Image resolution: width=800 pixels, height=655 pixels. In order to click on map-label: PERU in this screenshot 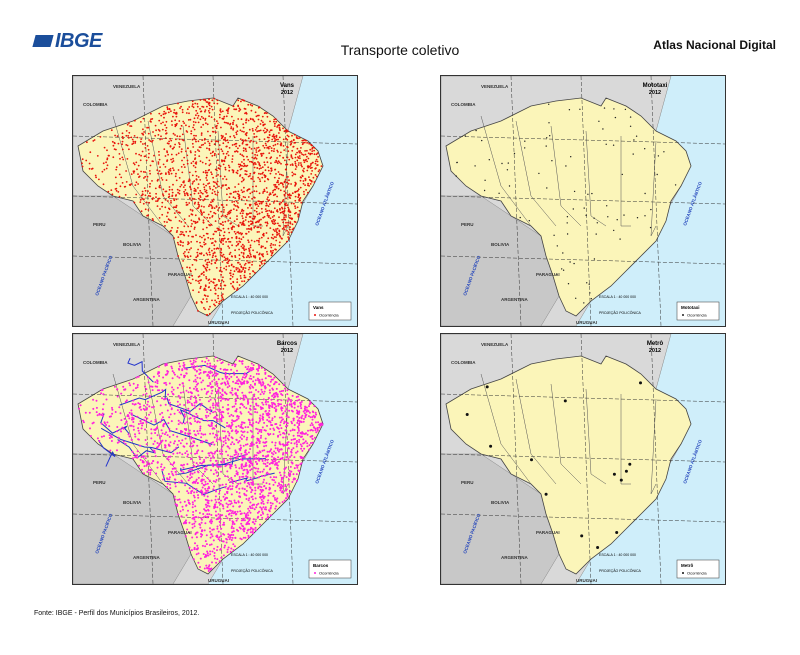, I will do `click(99, 482)`.